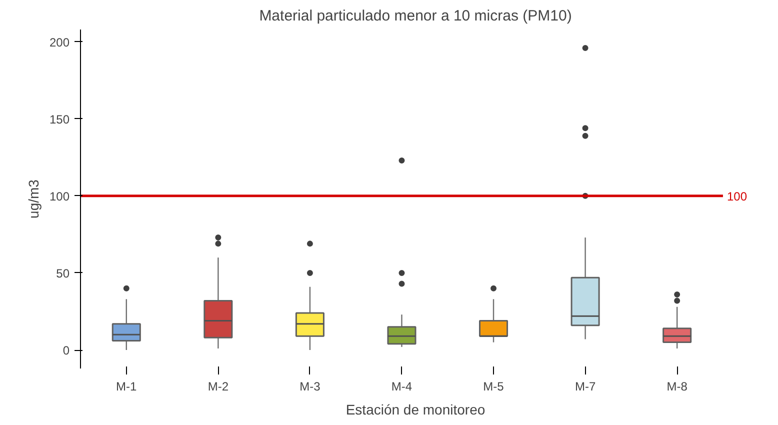 The height and width of the screenshot is (425, 778). What do you see at coordinates (493, 387) in the screenshot?
I see `x-tick-label: M-5` at bounding box center [493, 387].